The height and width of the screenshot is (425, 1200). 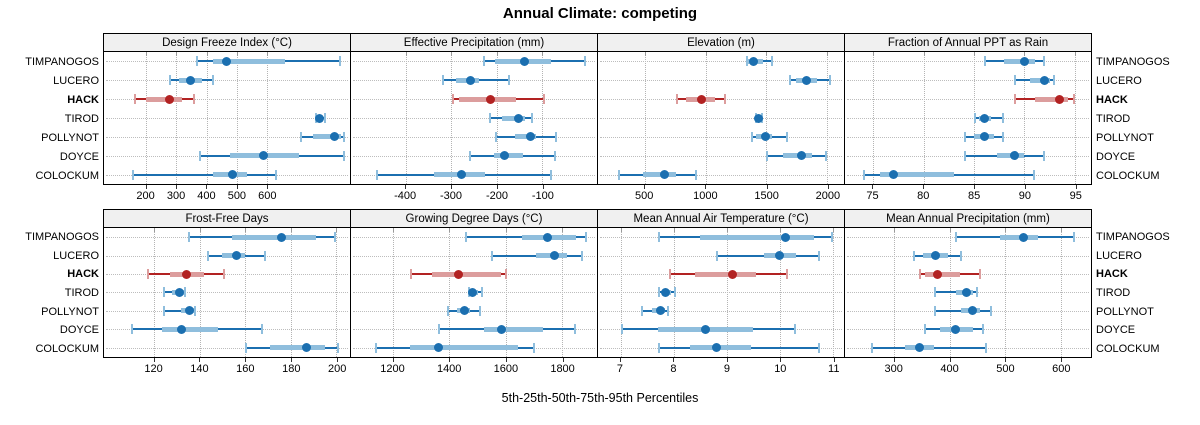 What do you see at coordinates (227, 218) in the screenshot?
I see `panel-strip-title: Frost-Free Days` at bounding box center [227, 218].